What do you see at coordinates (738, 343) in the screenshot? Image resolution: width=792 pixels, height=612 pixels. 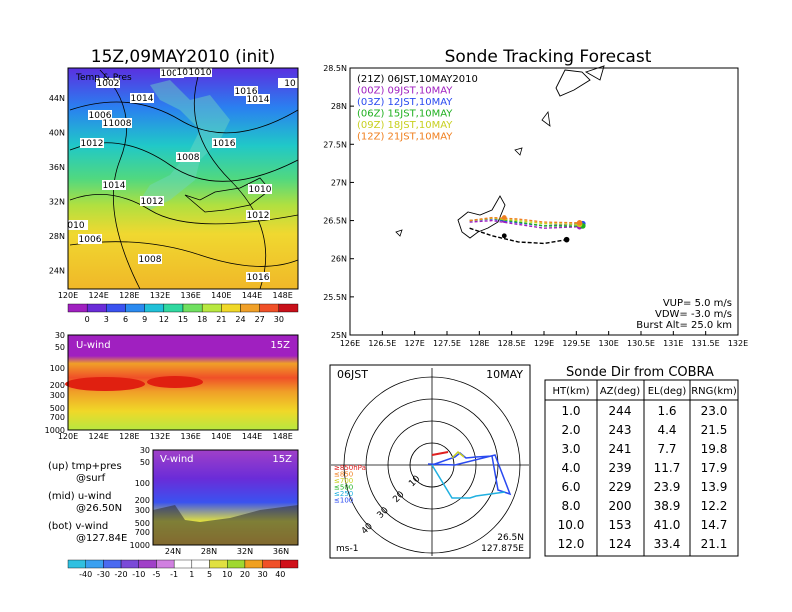 I see `x-tick-label: 132E` at bounding box center [738, 343].